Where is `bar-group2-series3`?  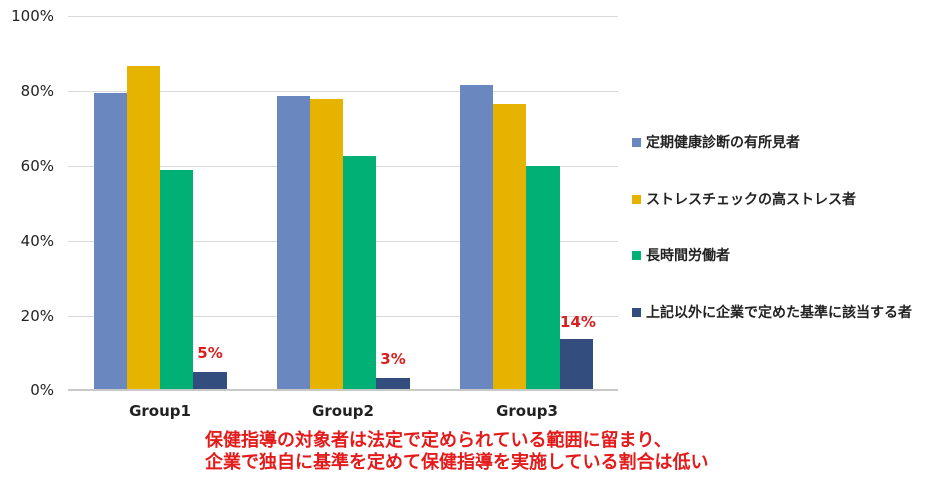 bar-group2-series3 is located at coordinates (359, 273).